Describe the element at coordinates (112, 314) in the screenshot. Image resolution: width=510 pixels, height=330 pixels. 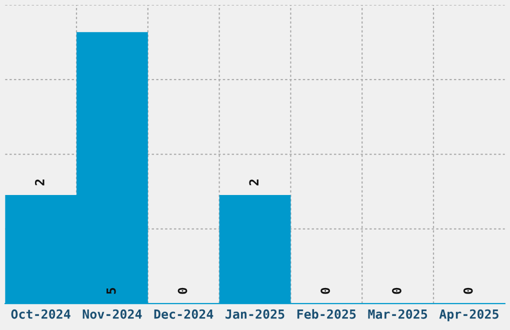
I see `x-tick-label: Nov-2024` at that location.